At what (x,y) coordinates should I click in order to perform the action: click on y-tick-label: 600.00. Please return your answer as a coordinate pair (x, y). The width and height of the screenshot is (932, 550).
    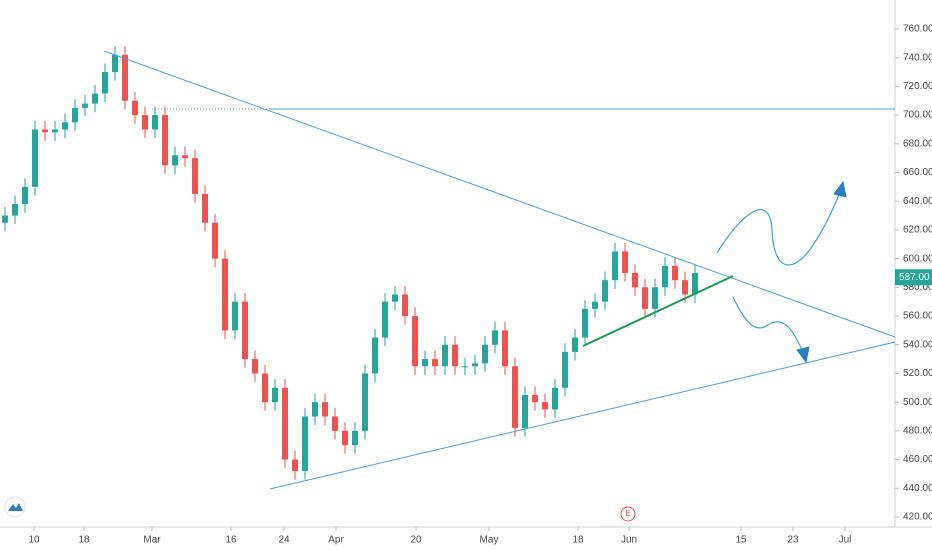
    Looking at the image, I should click on (917, 258).